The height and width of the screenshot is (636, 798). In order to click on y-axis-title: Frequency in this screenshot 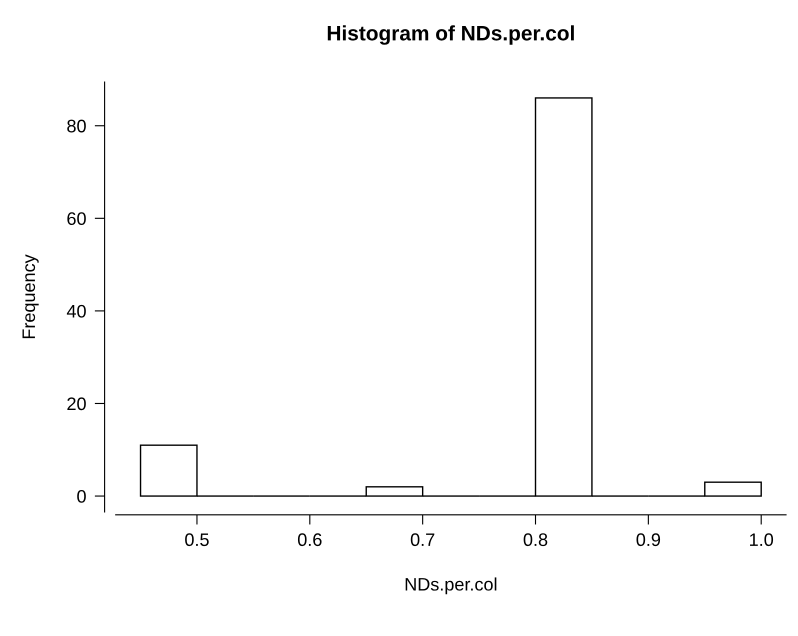, I will do `click(30, 296)`.